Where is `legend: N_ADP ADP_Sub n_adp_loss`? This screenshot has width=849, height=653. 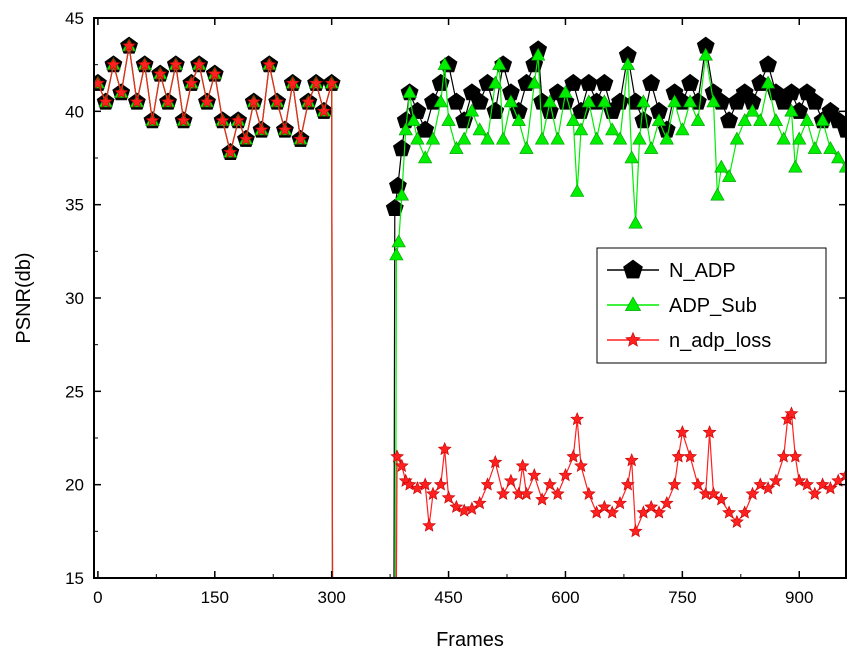
legend: N_ADP ADP_Sub n_adp_loss is located at coordinates (711, 305).